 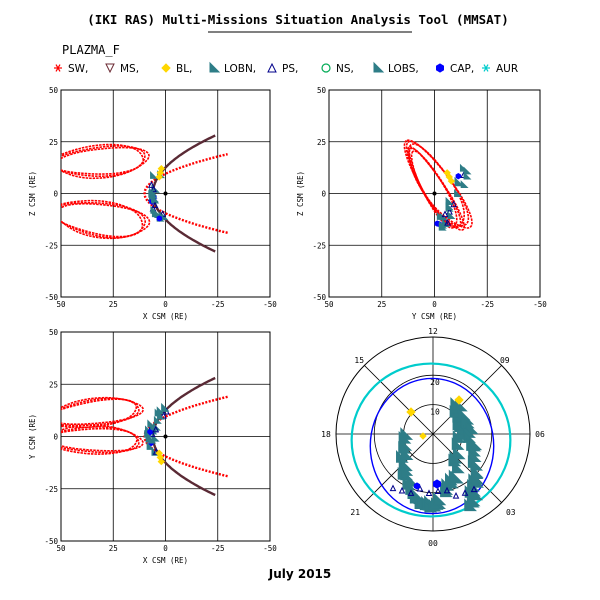 I want to click on date-label: July 2015, so click(x=300, y=574).